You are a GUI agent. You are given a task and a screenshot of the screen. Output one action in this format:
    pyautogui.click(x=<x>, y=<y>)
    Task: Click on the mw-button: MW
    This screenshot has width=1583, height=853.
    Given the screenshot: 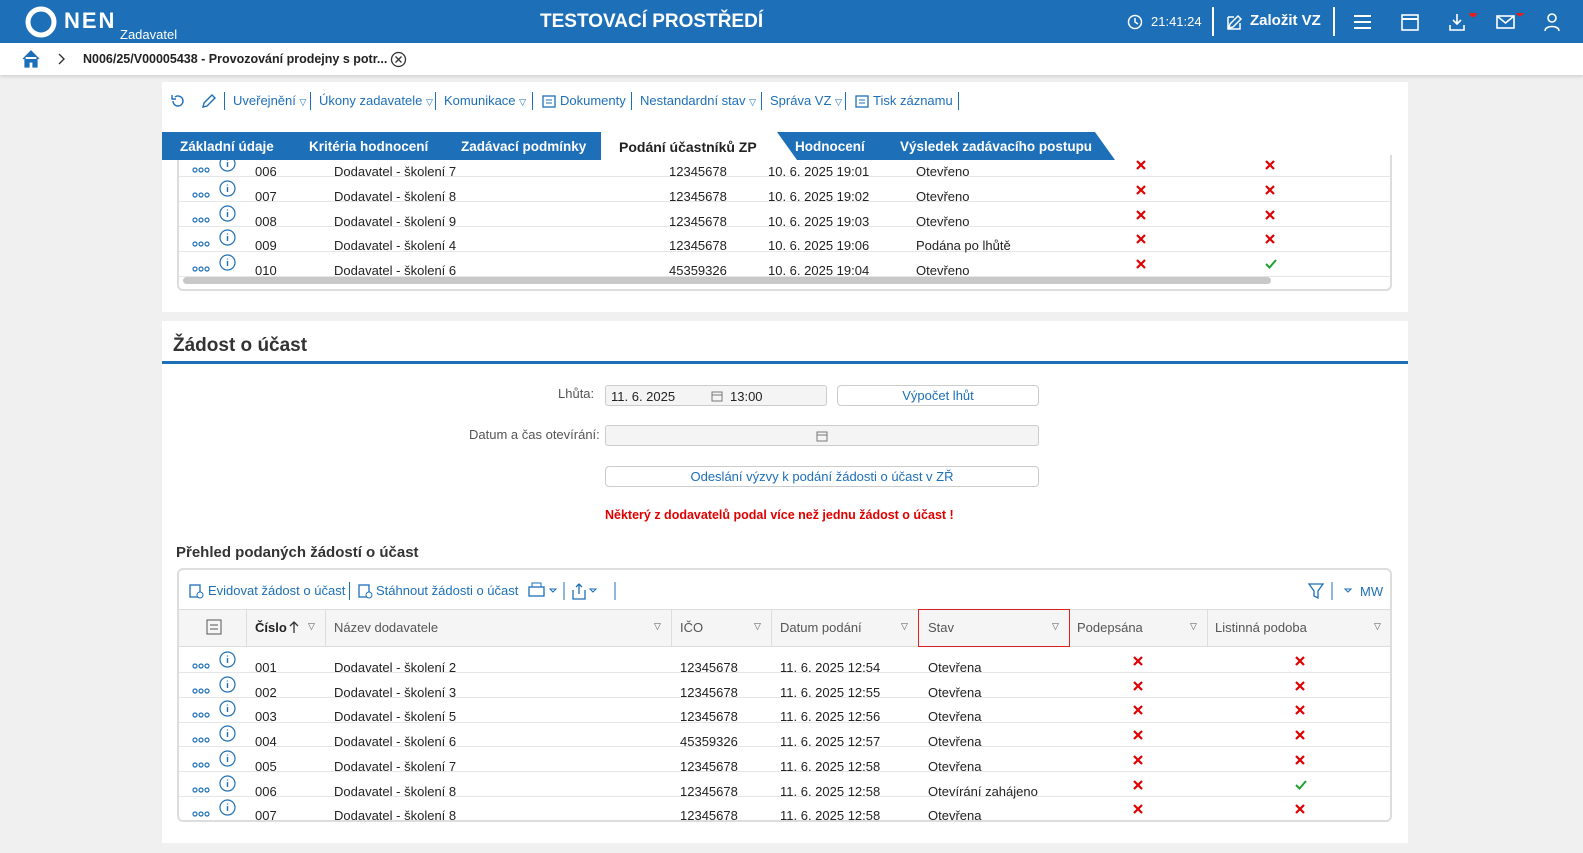 What is the action you would take?
    pyautogui.click(x=1372, y=591)
    